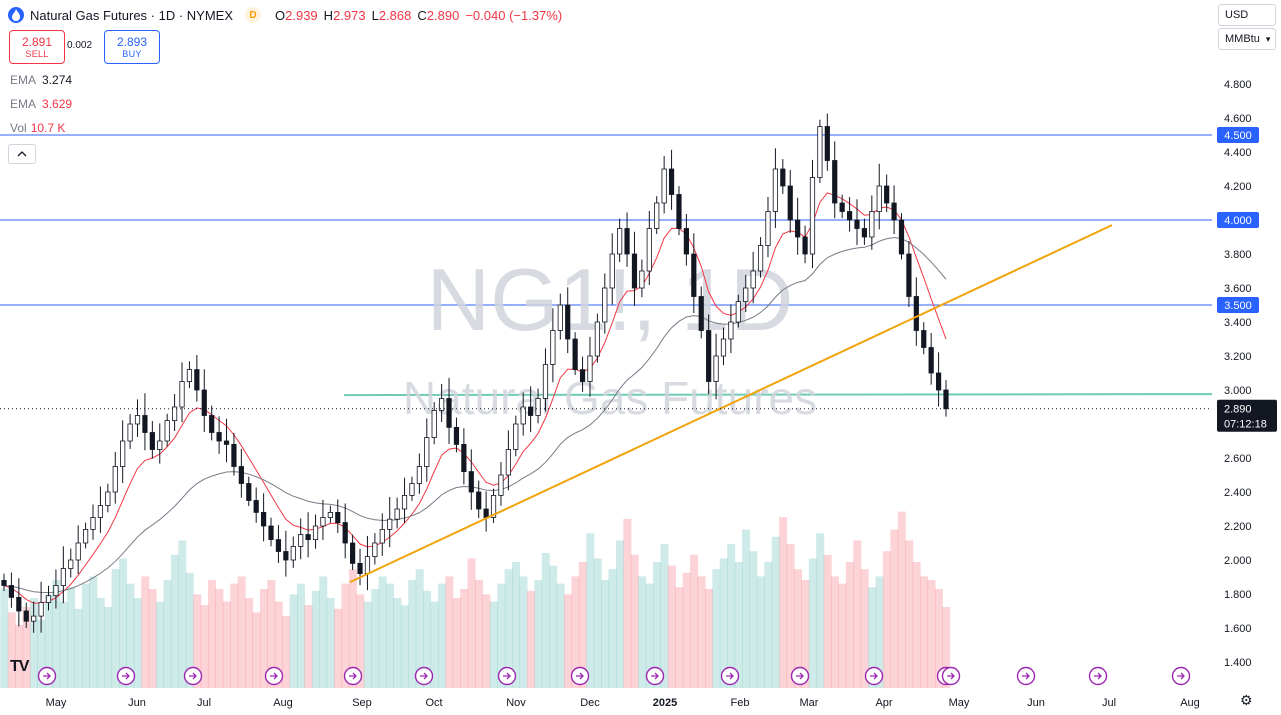 This screenshot has height=715, width=1281. I want to click on symbol-title: Natural Gas Futures · 1D · NYMEX, so click(131, 15).